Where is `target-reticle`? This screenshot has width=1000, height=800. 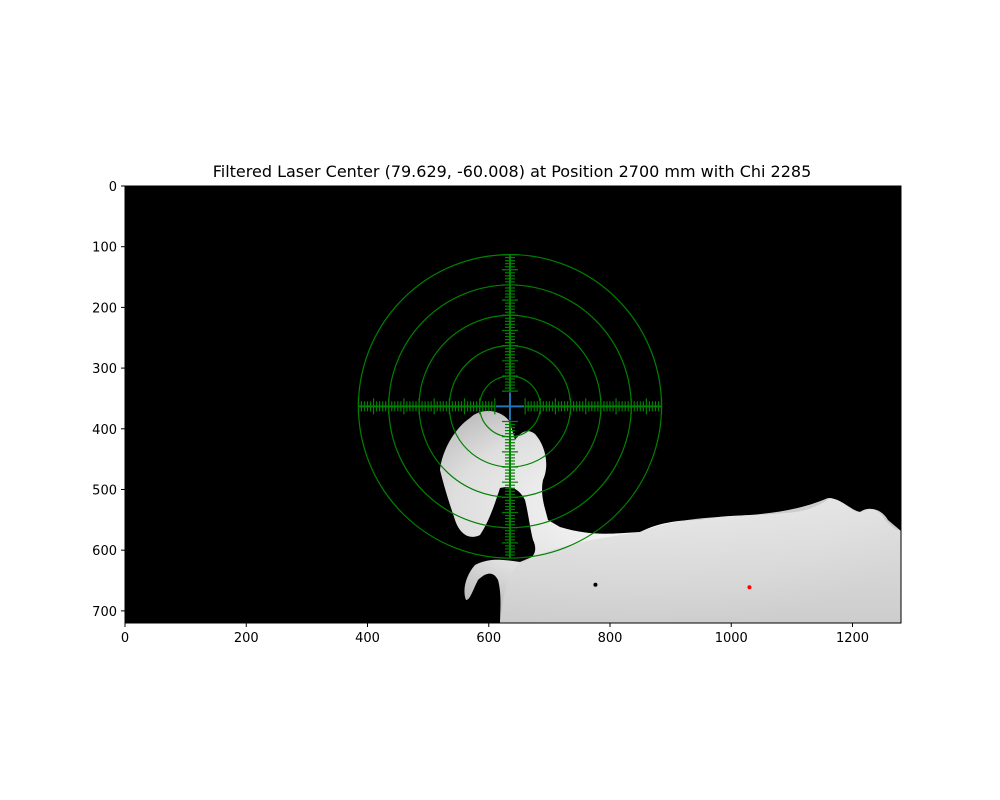 target-reticle is located at coordinates (510, 406).